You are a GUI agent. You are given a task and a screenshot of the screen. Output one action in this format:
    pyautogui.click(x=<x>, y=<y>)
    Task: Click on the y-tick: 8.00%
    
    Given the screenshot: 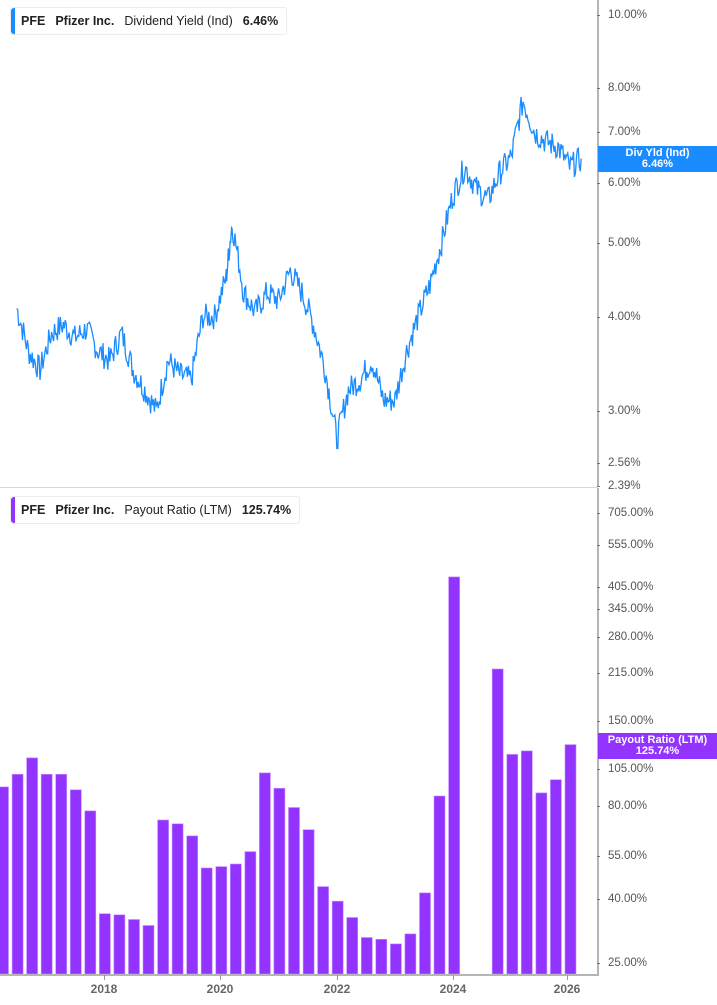 What is the action you would take?
    pyautogui.click(x=619, y=88)
    